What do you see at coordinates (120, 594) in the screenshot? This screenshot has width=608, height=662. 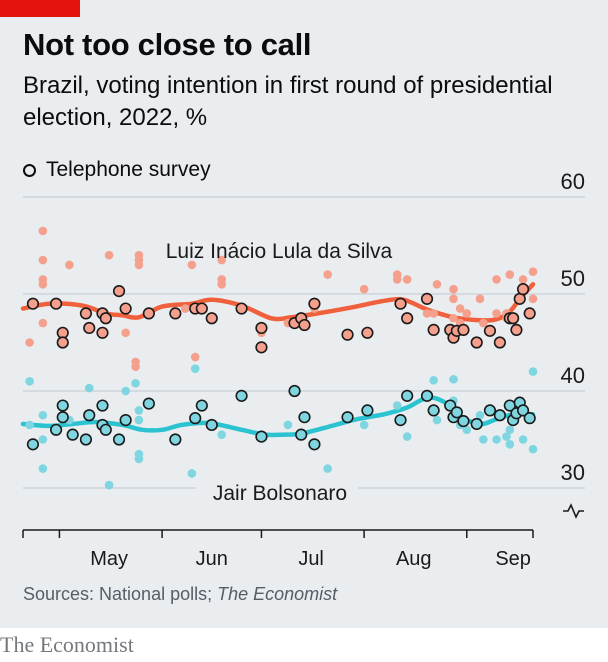 I see `source-prefix: Sources: National polls;` at bounding box center [120, 594].